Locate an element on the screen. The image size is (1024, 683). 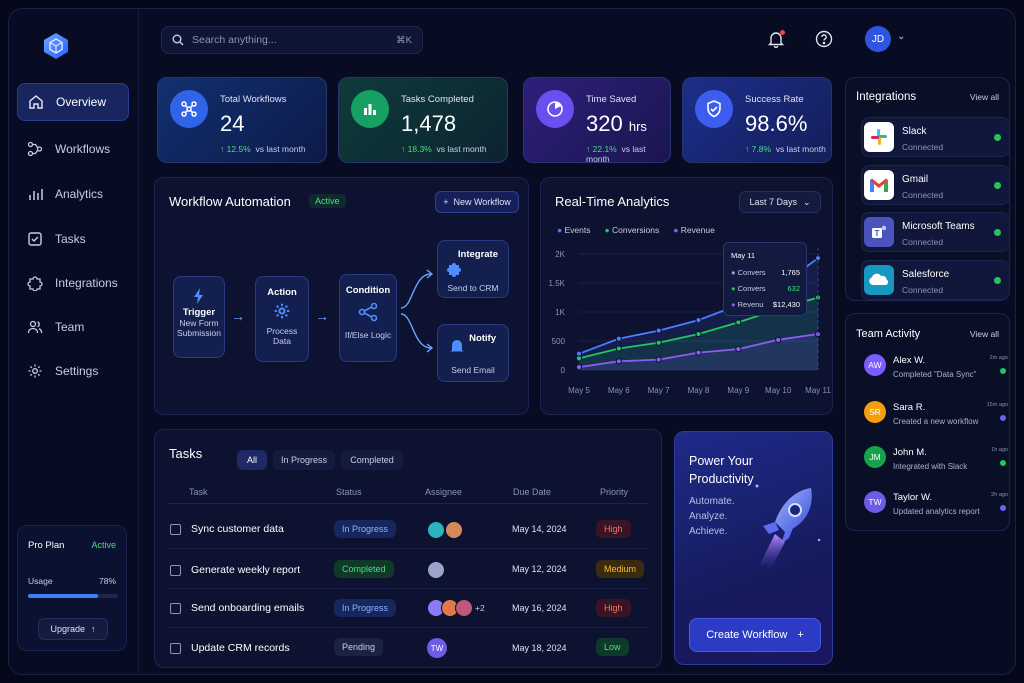
notification-dot is located at coordinates (782, 32).